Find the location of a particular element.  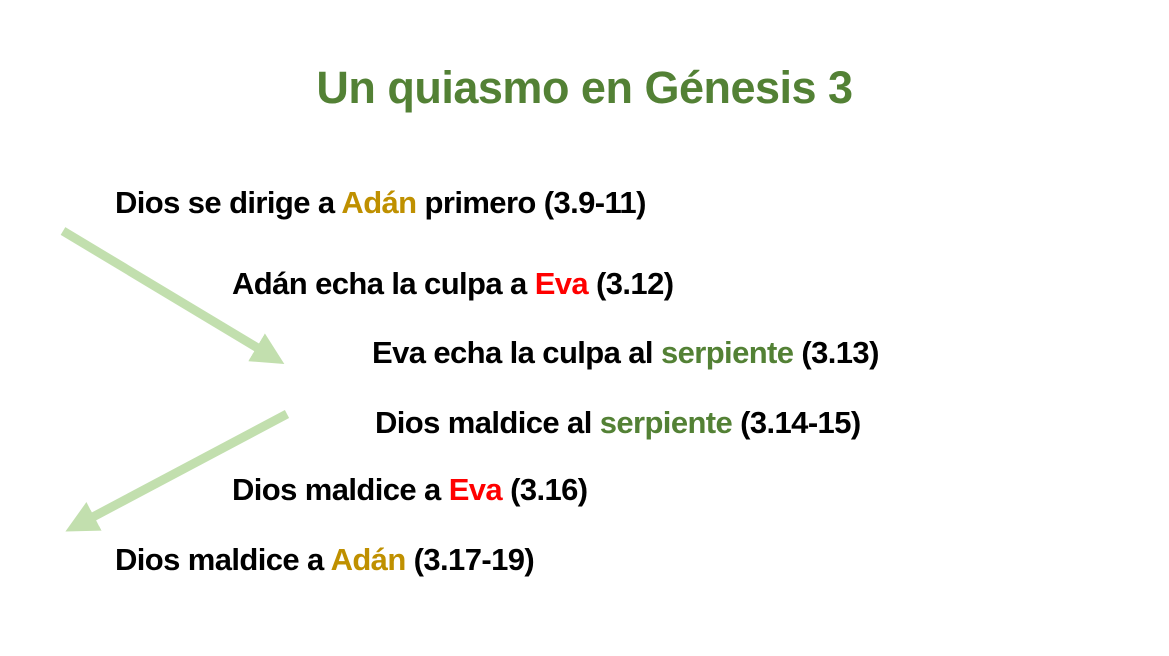

line-text-suffix: (3.12) is located at coordinates (631, 283).